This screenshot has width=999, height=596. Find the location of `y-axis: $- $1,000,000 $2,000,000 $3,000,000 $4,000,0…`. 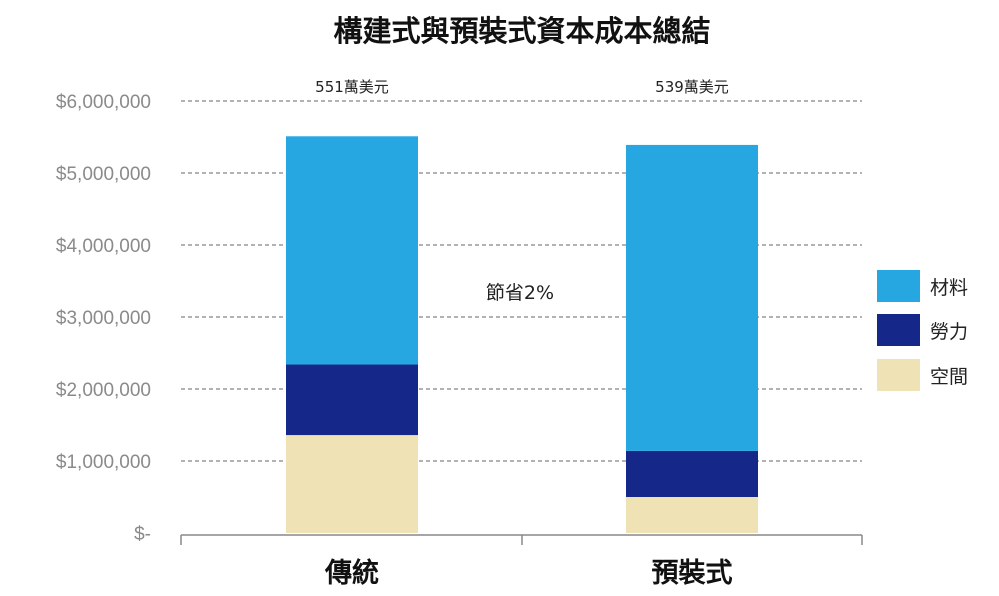

y-axis: $- $1,000,000 $2,000,000 $3,000,000 $4,000,0… is located at coordinates (103, 318).